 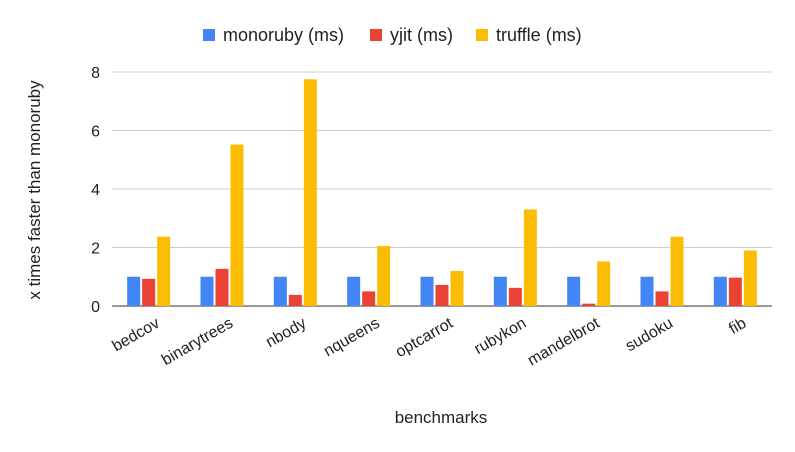 I want to click on y-tick-label: 4, so click(x=95, y=190).